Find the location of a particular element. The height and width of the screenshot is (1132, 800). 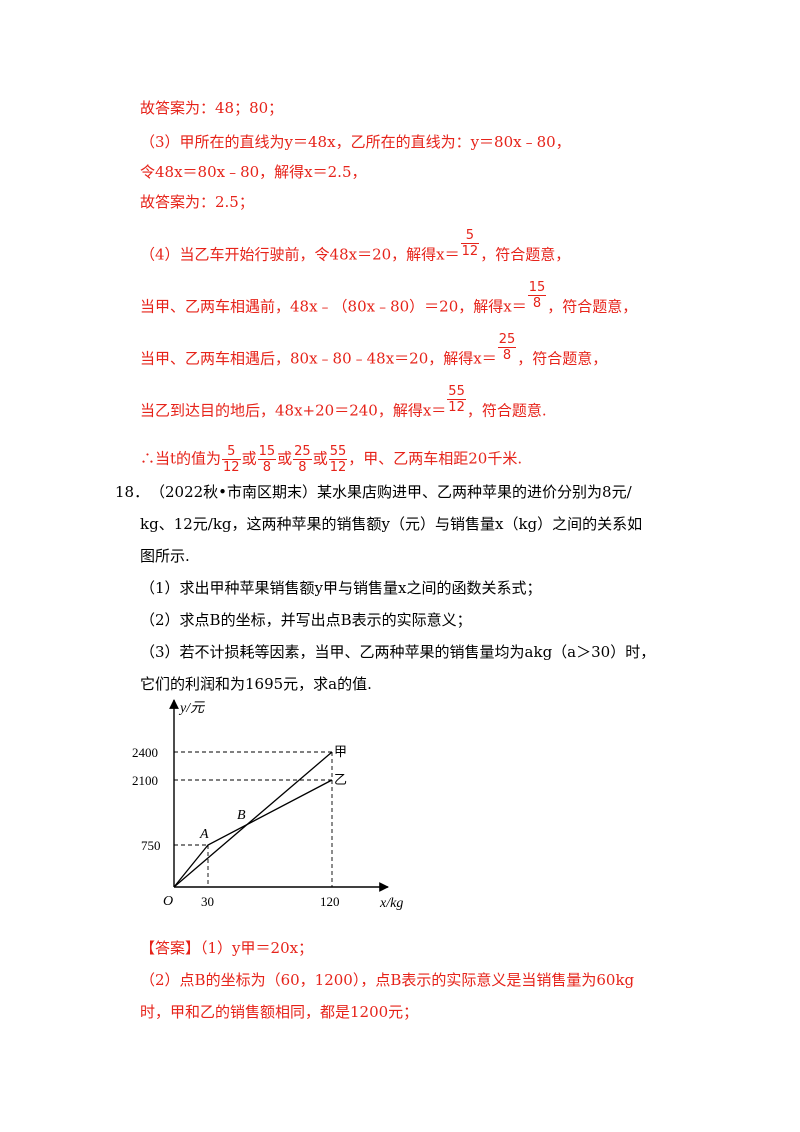

answer-line1: 【答案】（1）y甲＝20x； is located at coordinates (226, 948).